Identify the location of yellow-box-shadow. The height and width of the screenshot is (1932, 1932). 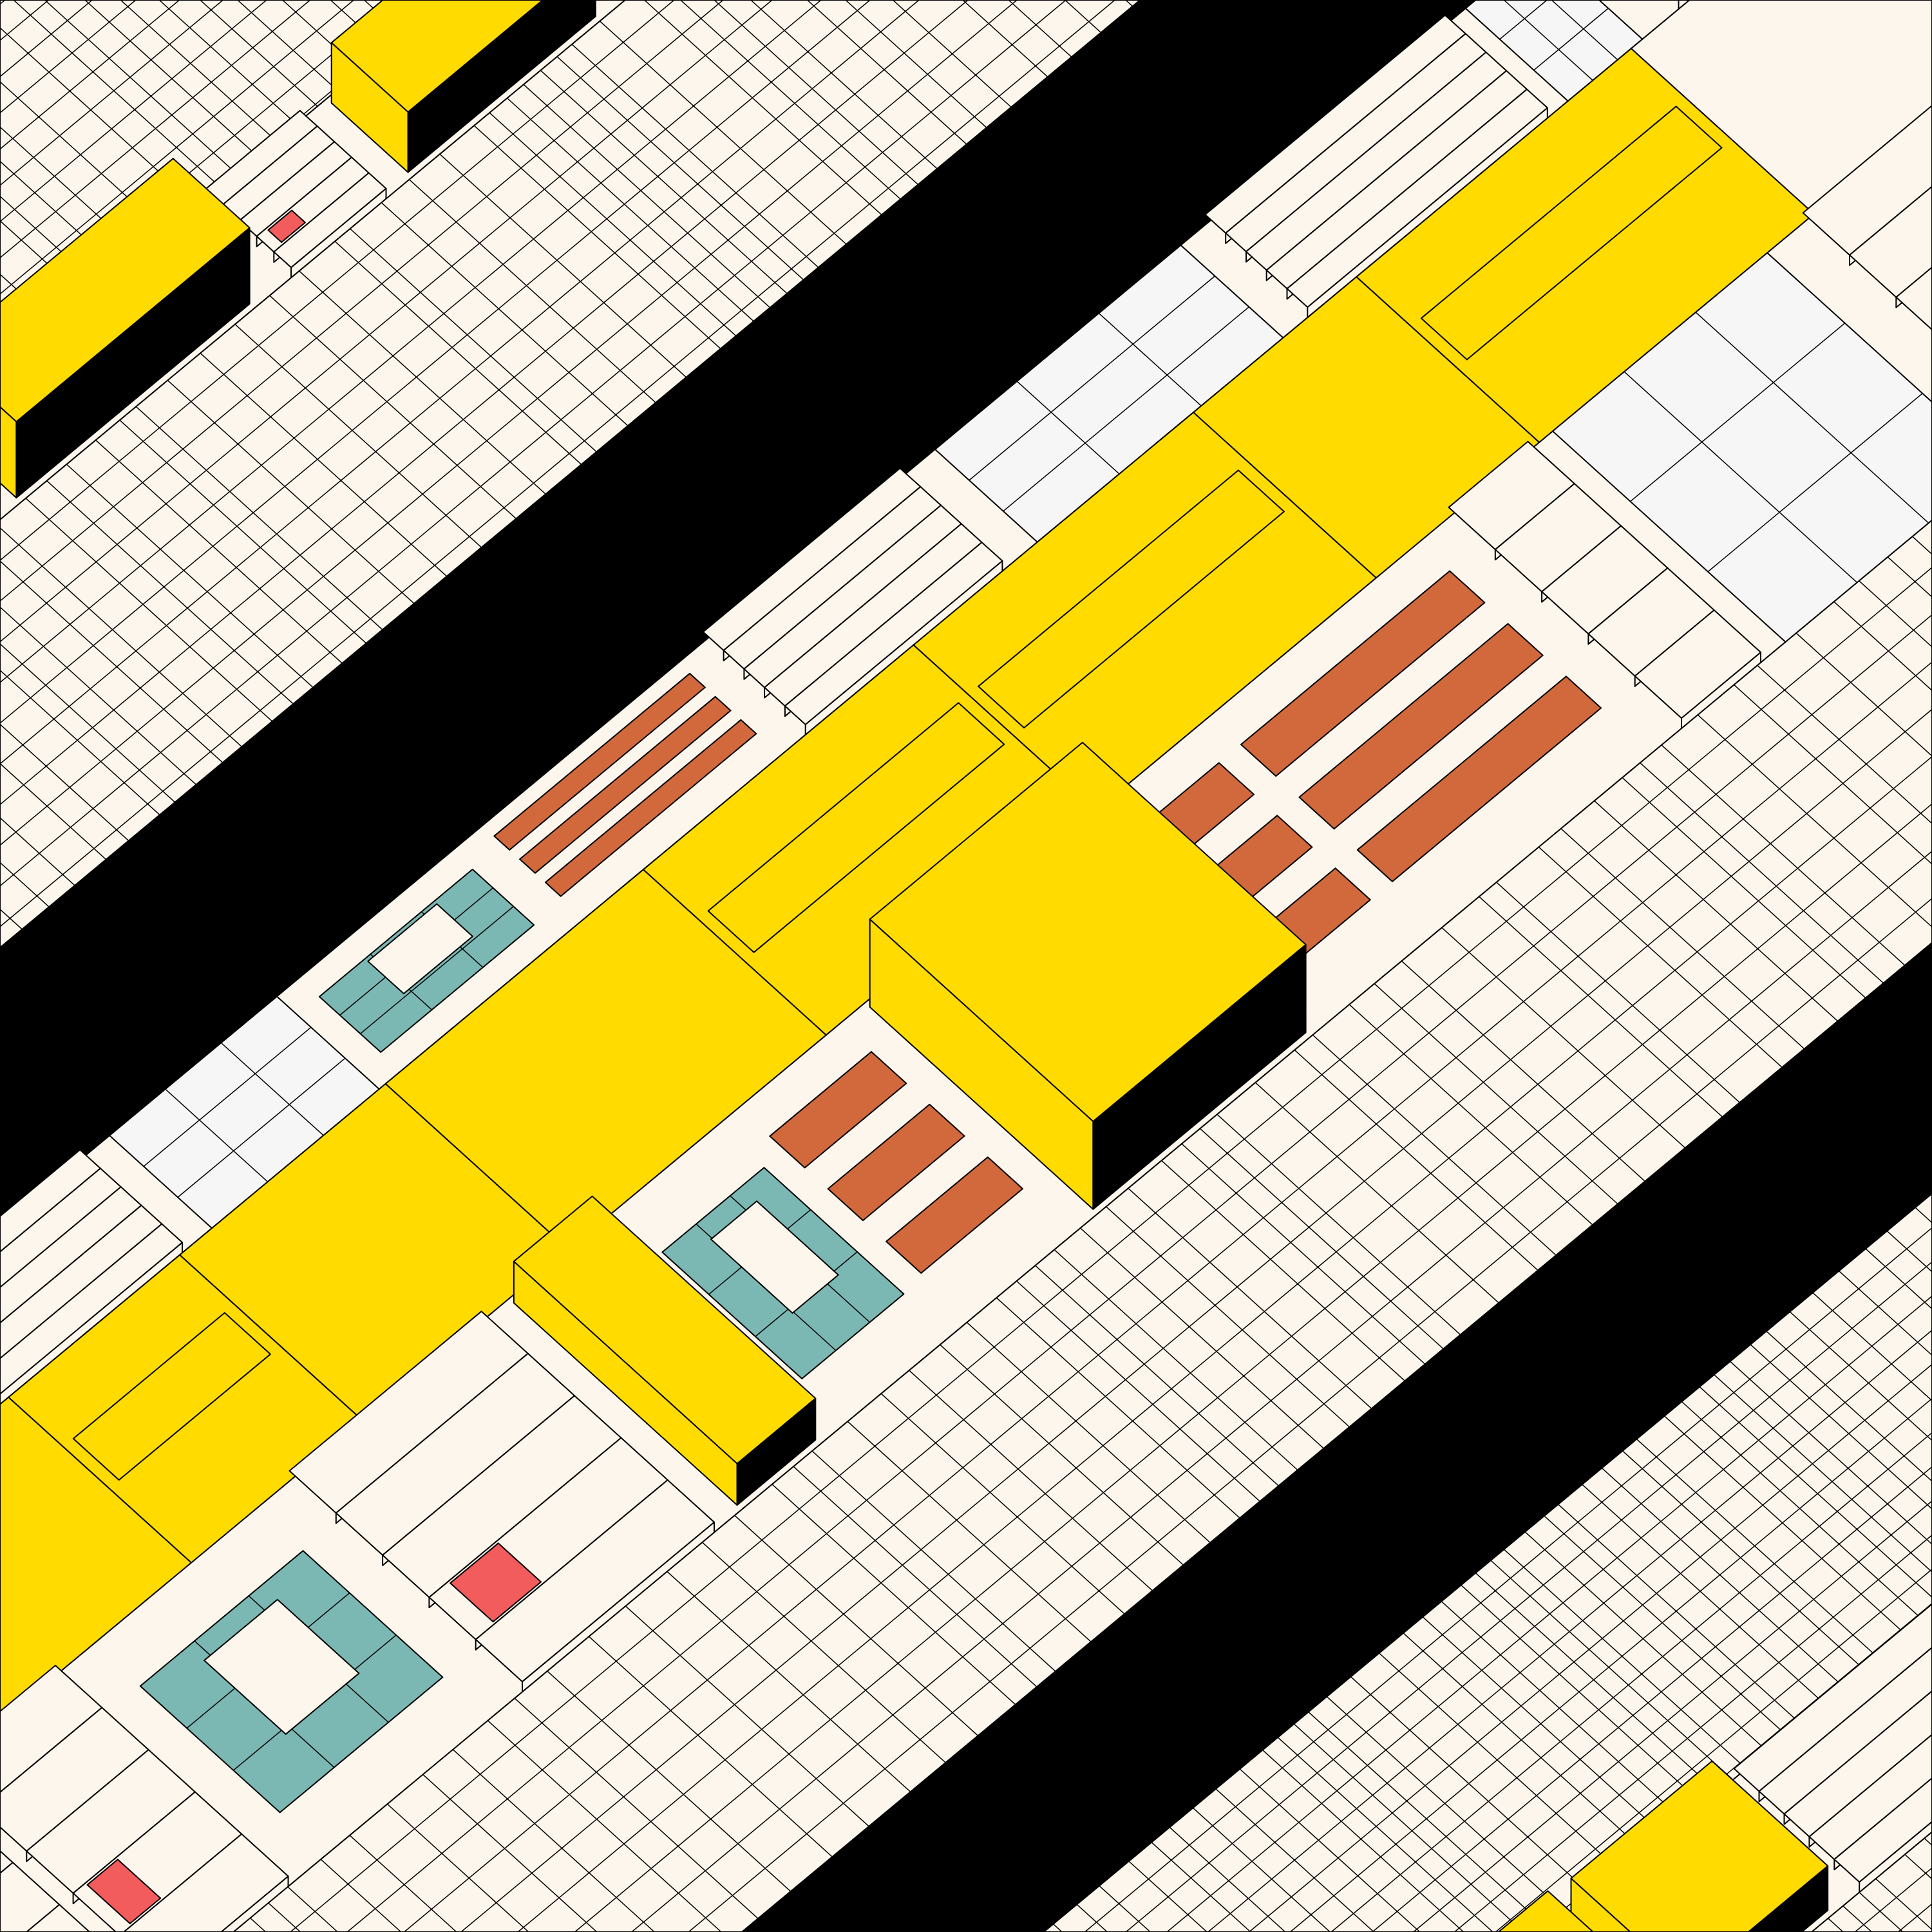
(501, 87).